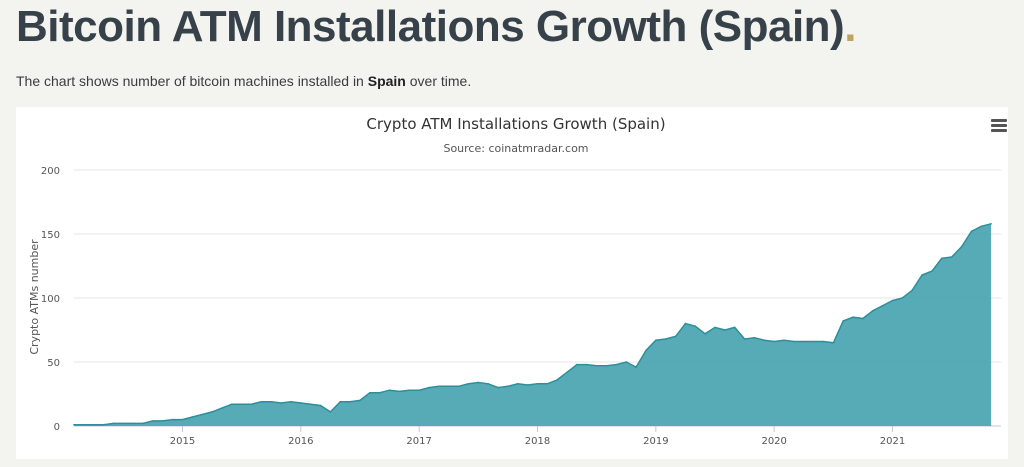 This screenshot has width=1024, height=467. Describe the element at coordinates (57, 427) in the screenshot. I see `y-tick-label: 0` at that location.